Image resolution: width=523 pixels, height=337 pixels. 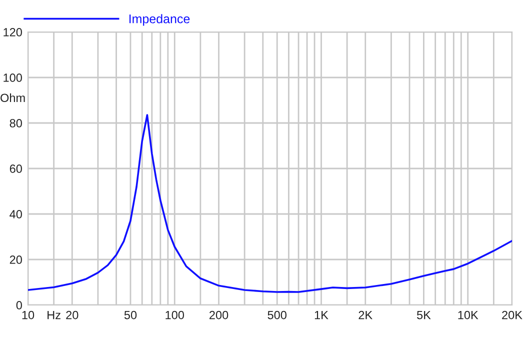 What do you see at coordinates (19, 305) in the screenshot?
I see `y-tick-label: 0` at bounding box center [19, 305].